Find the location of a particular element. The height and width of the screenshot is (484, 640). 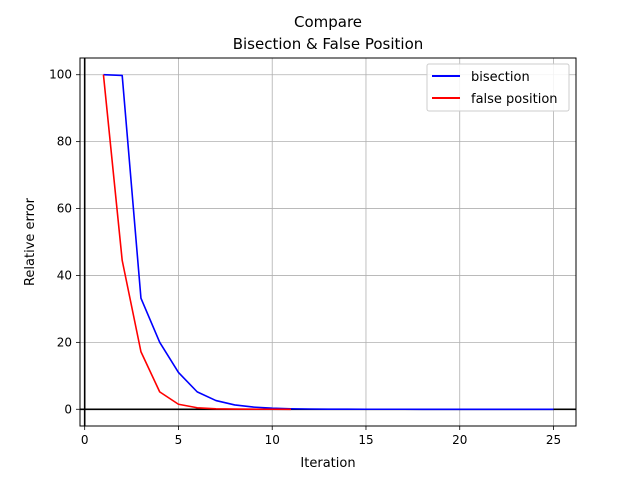

x-tick-label: 5 is located at coordinates (179, 440).